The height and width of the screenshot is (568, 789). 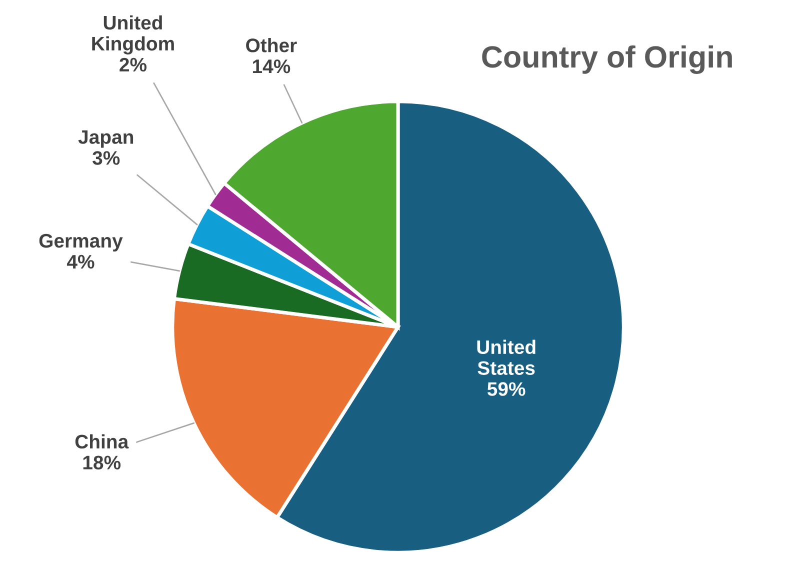 What do you see at coordinates (102, 463) in the screenshot?
I see `data-label: 18%` at bounding box center [102, 463].